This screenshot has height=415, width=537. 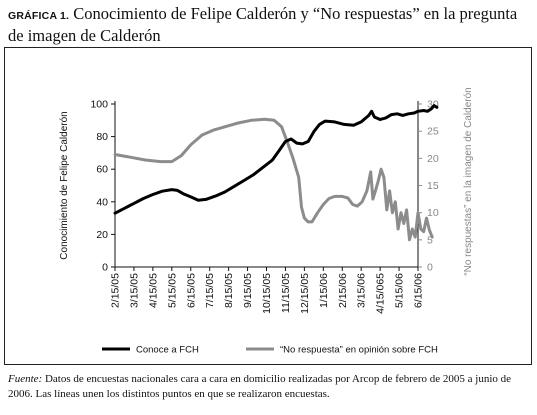 What do you see at coordinates (433, 213) in the screenshot?
I see `y-right-tick-label: 10` at bounding box center [433, 213].